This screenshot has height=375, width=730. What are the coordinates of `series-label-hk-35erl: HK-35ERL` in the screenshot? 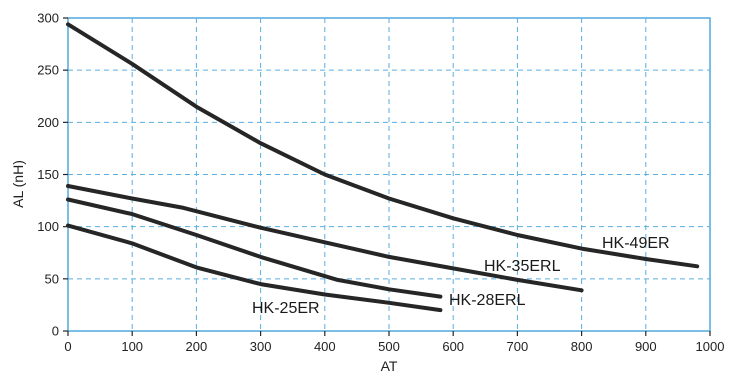 It's located at (522, 266).